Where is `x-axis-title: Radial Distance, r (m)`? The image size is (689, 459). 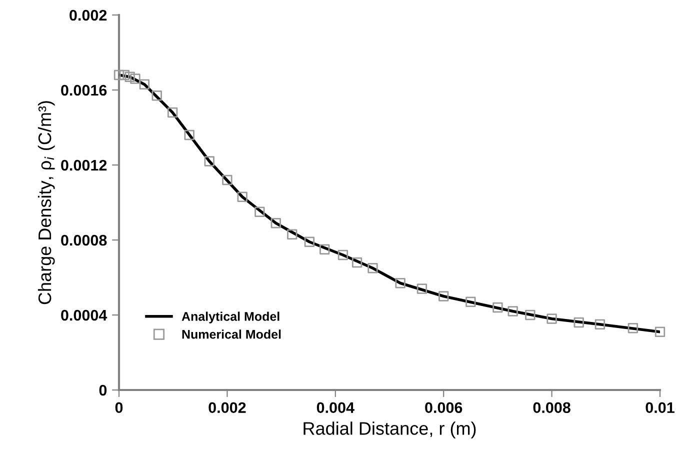
x-axis-title: Radial Distance, r (m) is located at coordinates (390, 430).